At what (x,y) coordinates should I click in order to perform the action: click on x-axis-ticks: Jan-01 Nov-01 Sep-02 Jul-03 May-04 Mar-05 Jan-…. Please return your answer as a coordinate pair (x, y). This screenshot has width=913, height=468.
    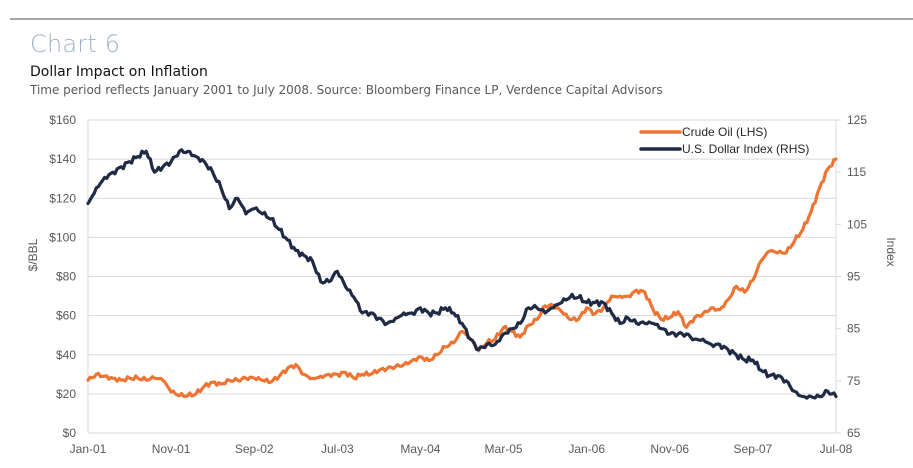
    Looking at the image, I should click on (461, 449).